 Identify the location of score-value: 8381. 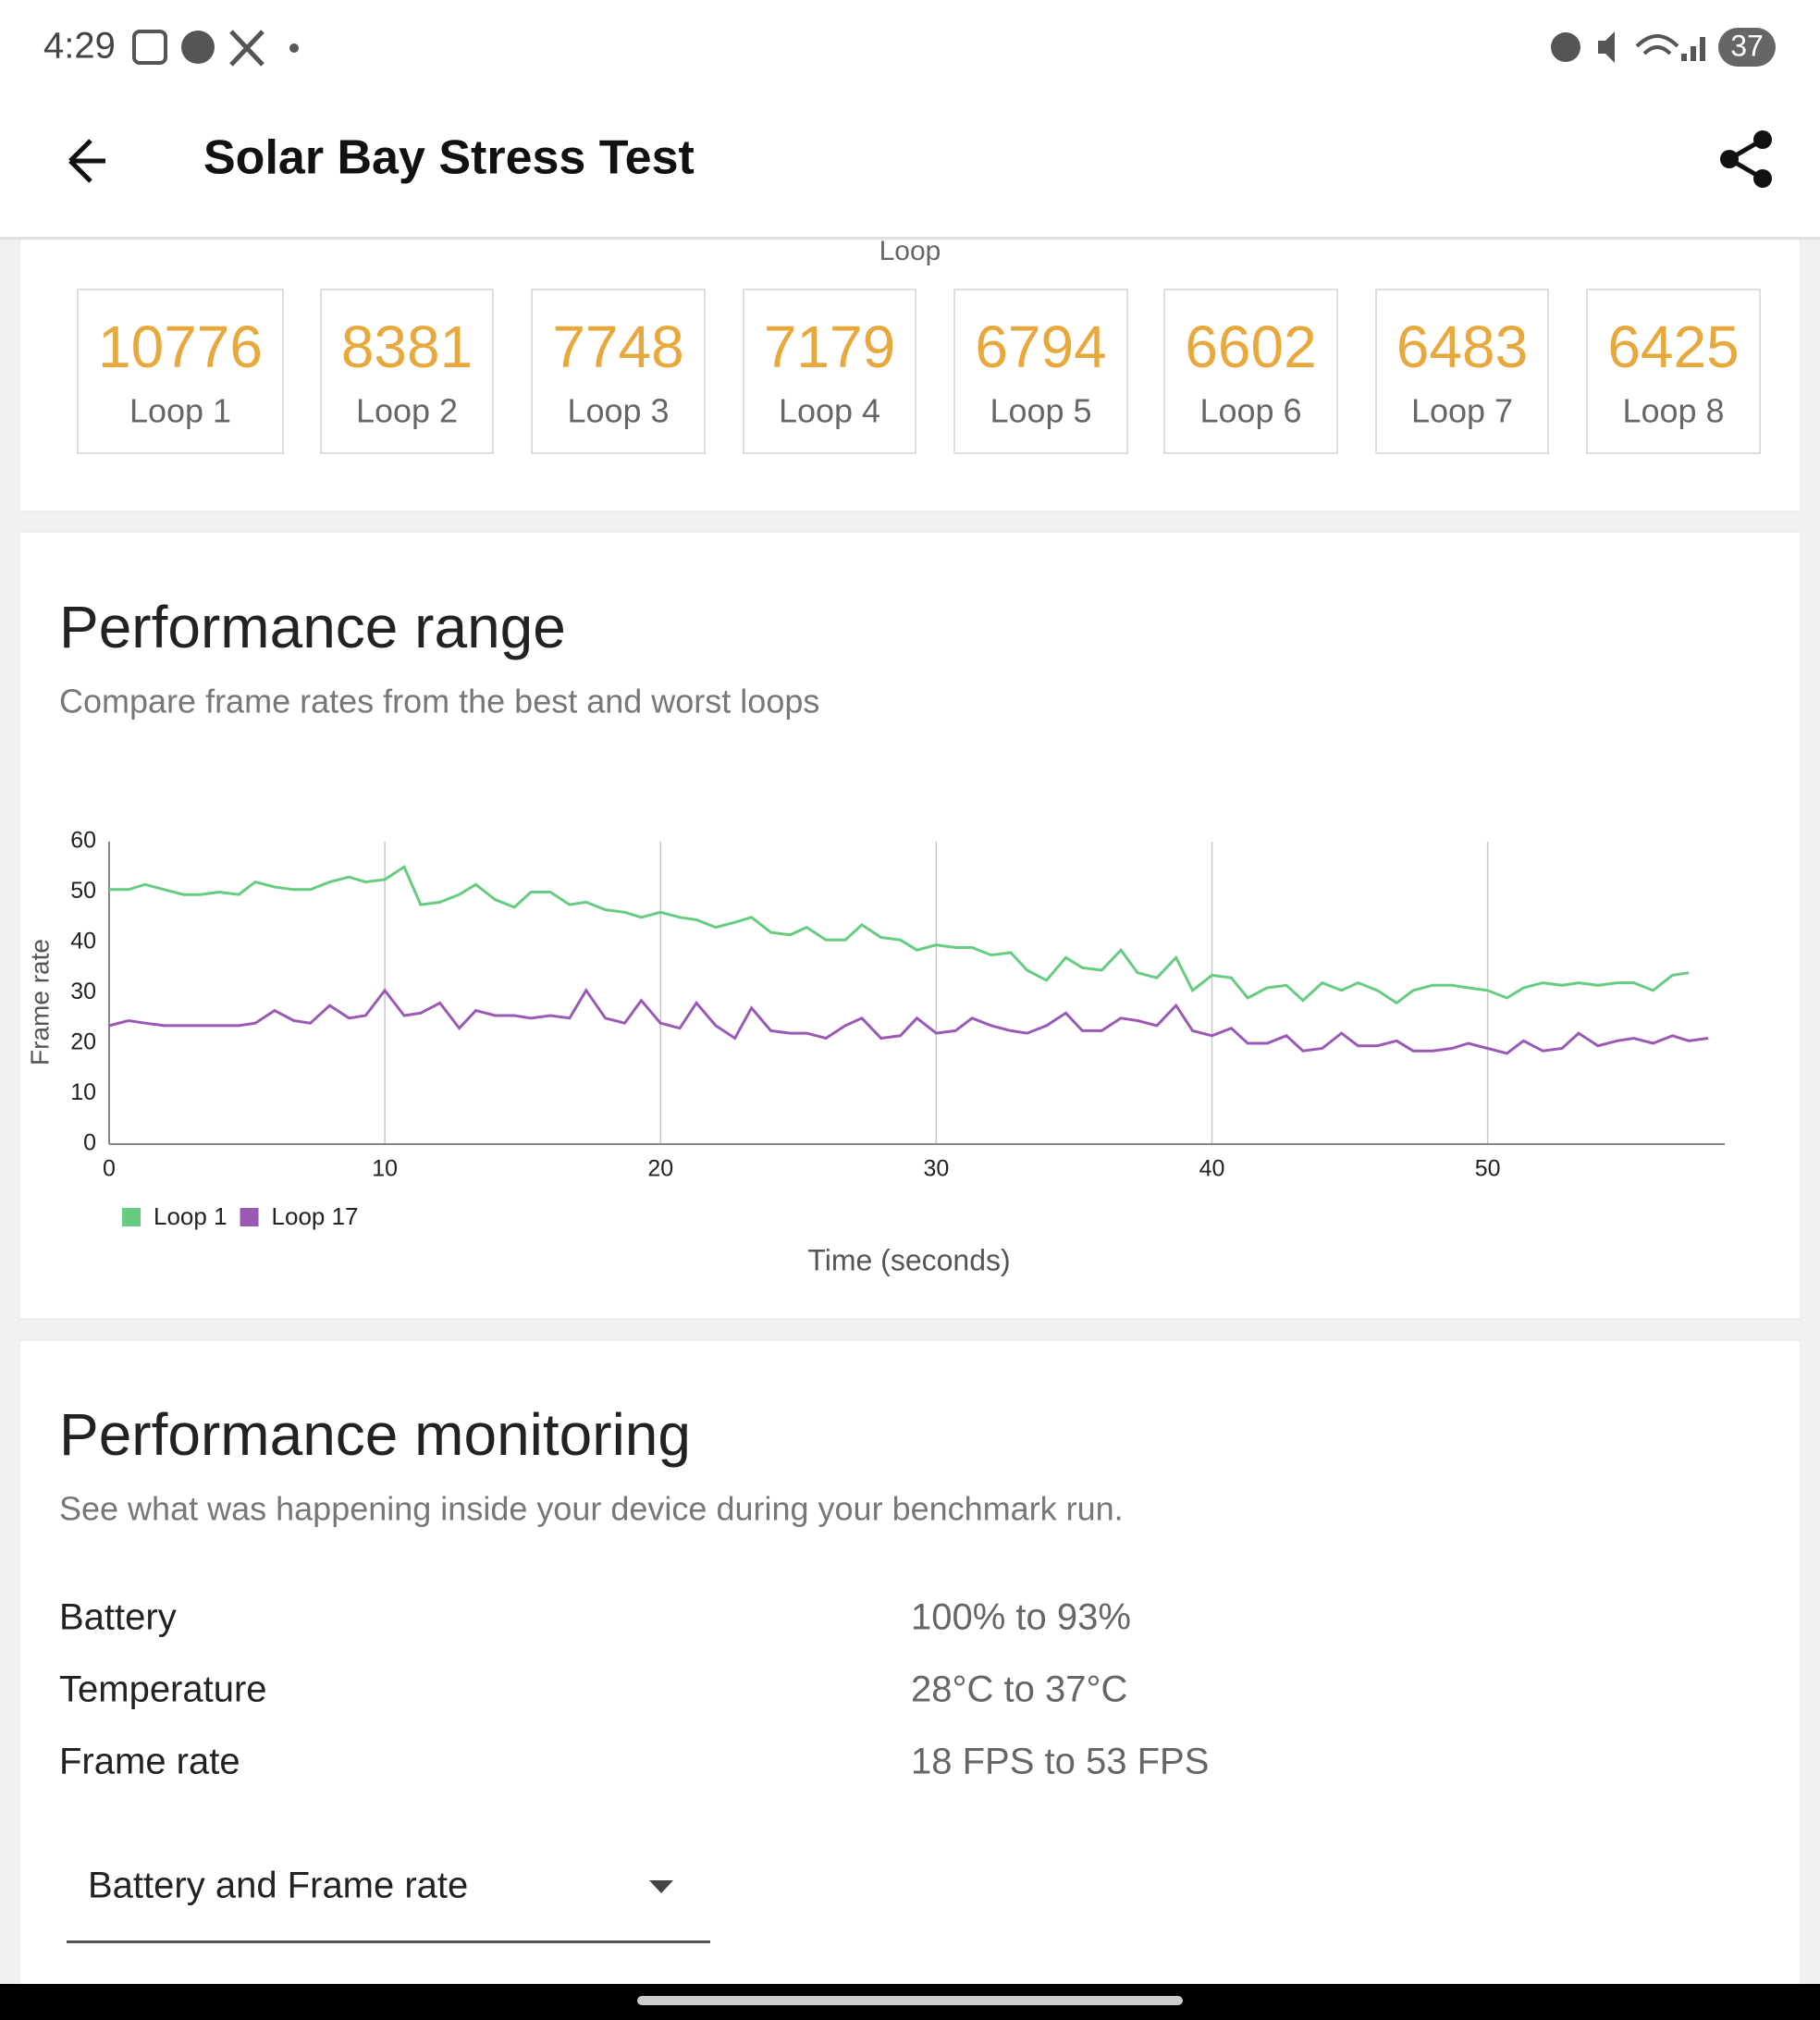
(407, 347).